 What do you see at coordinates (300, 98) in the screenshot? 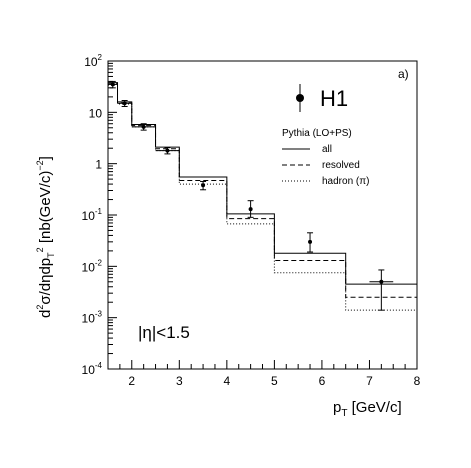
I see `h1-legend-marker` at bounding box center [300, 98].